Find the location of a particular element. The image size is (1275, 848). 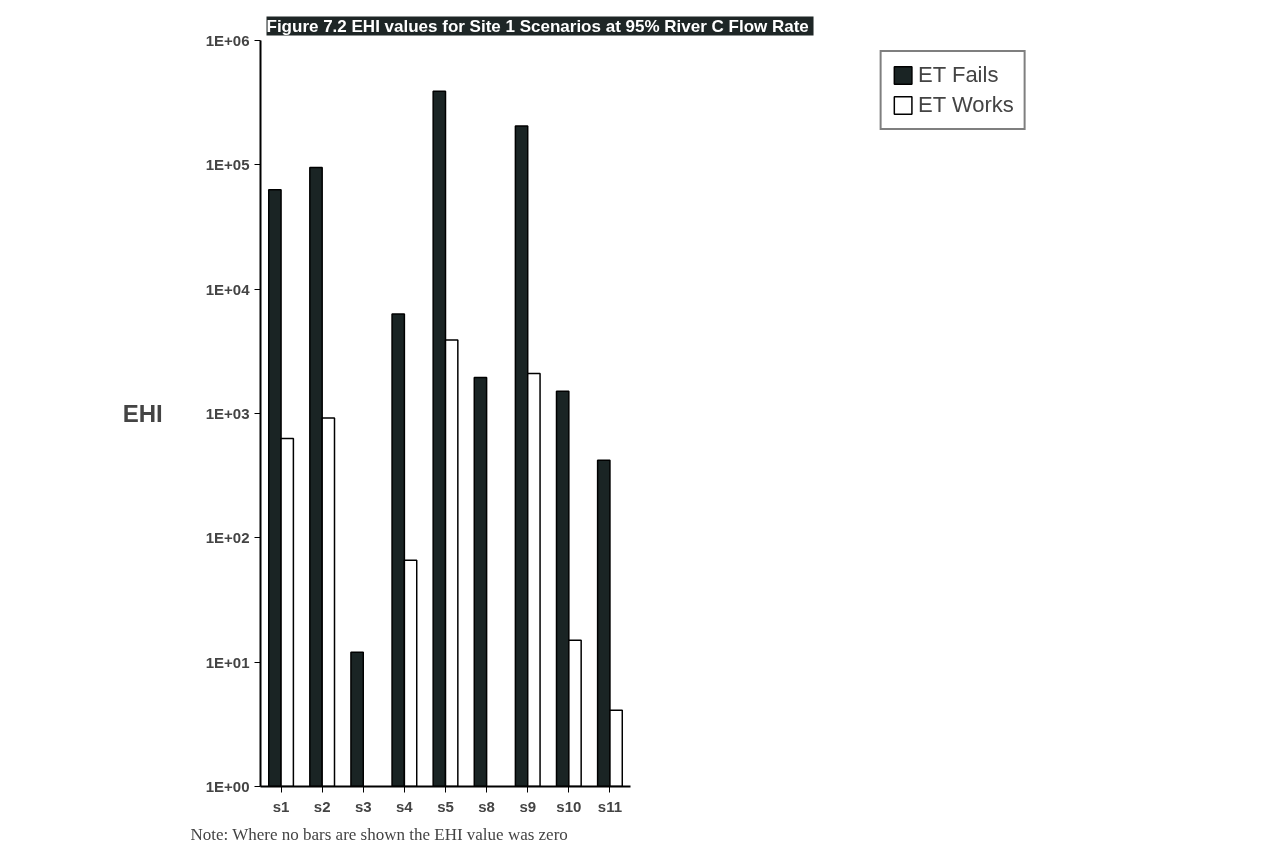

x-tick-label: s11 is located at coordinates (610, 806).